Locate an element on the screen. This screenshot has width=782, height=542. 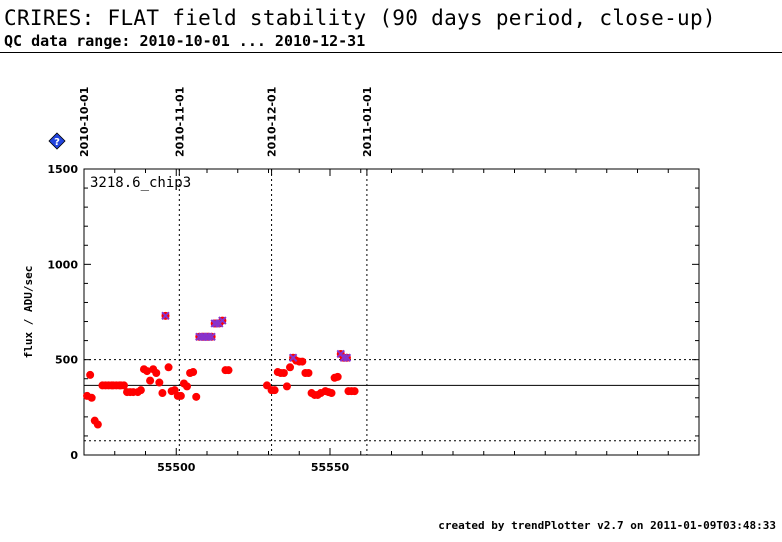
data-range-subtitle: QC data range: 2010-10-01 ... 2010-12-31 is located at coordinates (185, 41).